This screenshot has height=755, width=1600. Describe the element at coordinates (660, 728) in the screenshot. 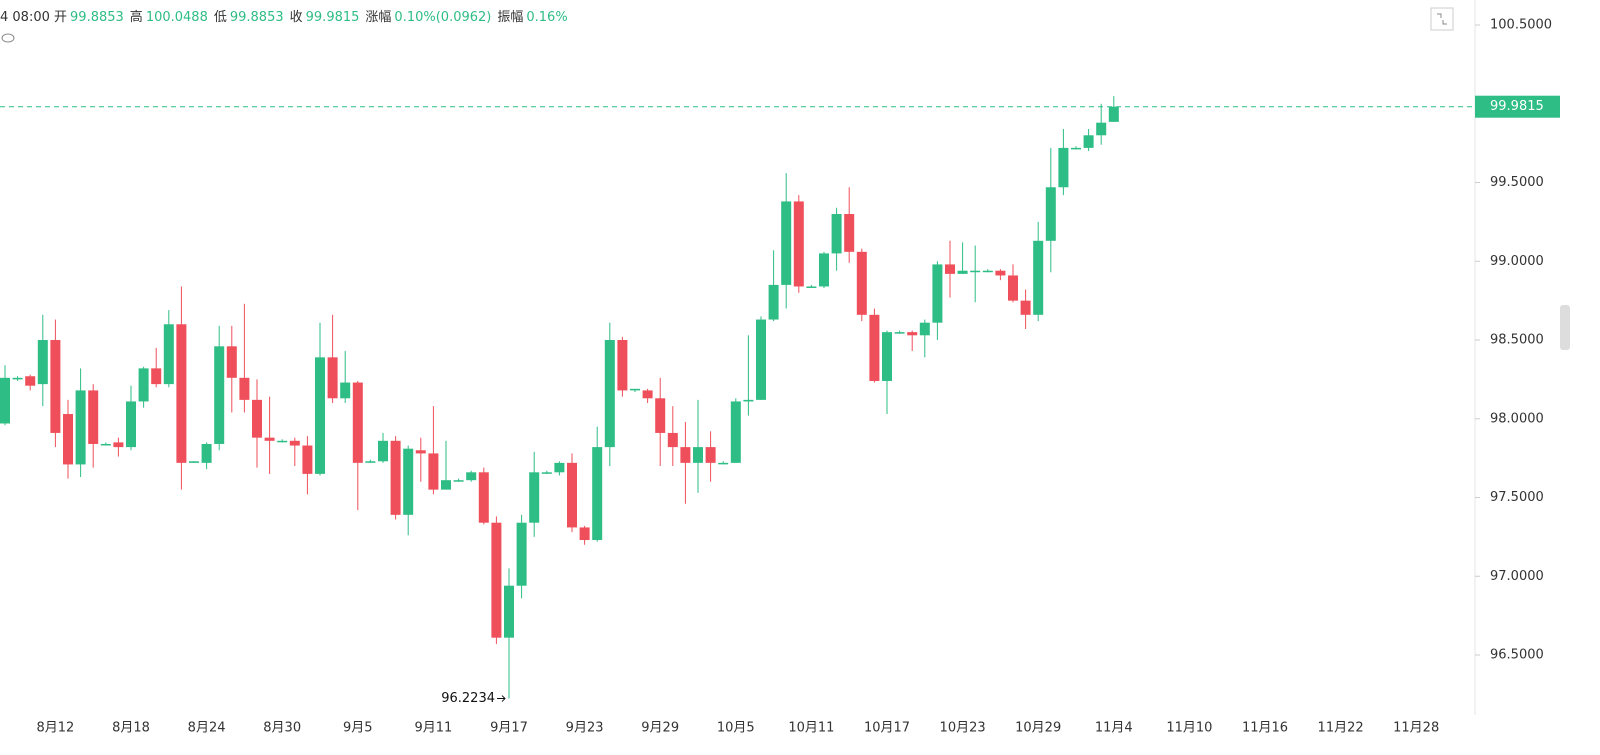

I see `x-tick-label: 9月29` at that location.